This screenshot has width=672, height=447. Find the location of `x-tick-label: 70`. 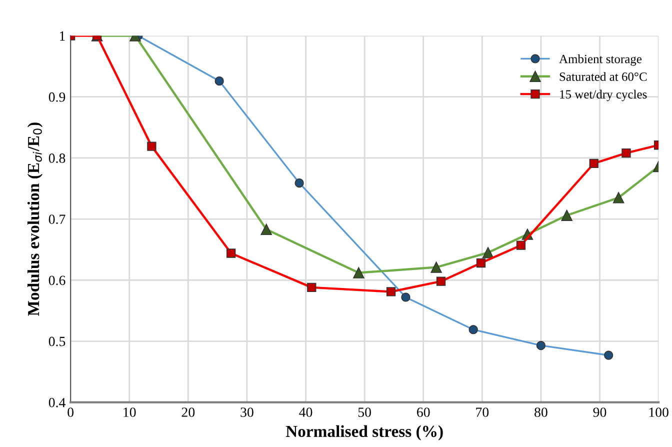

x-tick-label: 70 is located at coordinates (482, 412).